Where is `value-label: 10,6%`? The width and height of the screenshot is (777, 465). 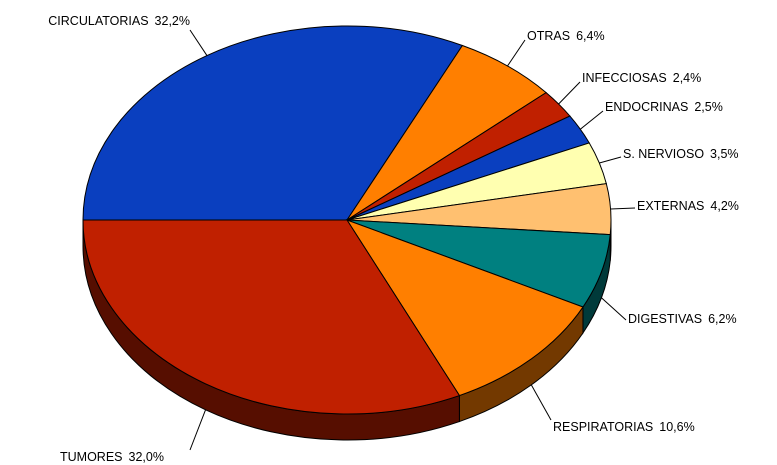 value-label: 10,6% is located at coordinates (676, 427).